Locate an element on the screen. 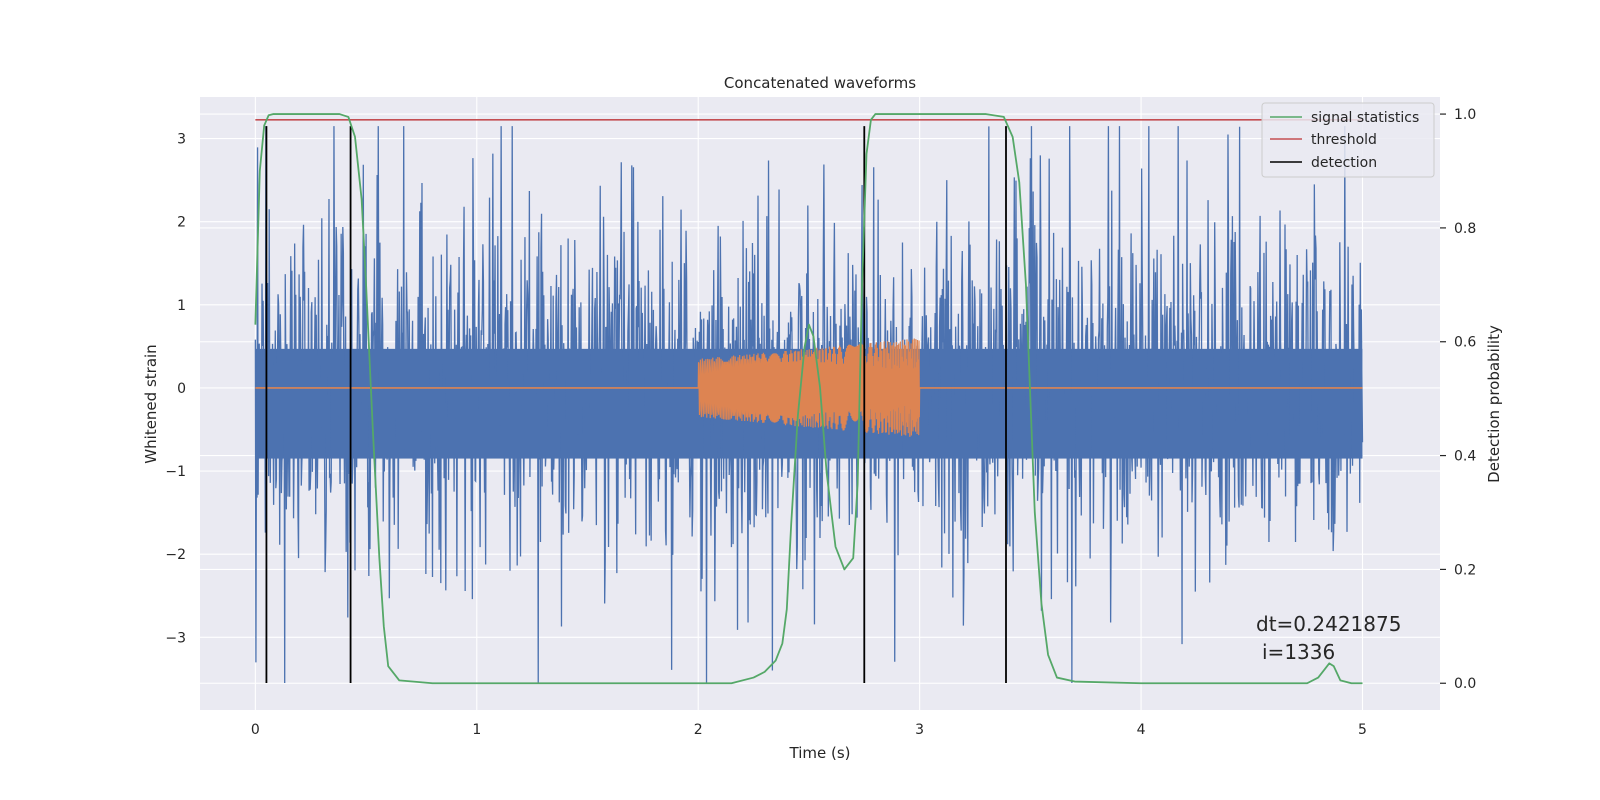  injection-waveform is located at coordinates (809, 387).